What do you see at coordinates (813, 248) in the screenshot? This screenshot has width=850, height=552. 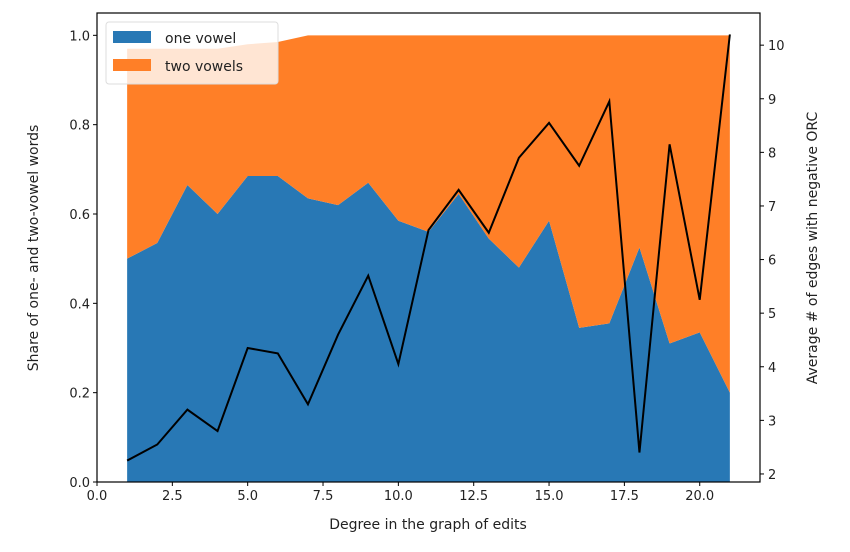 I see `y-axis-label-right: Average # of edges with negative ORC` at bounding box center [813, 248].